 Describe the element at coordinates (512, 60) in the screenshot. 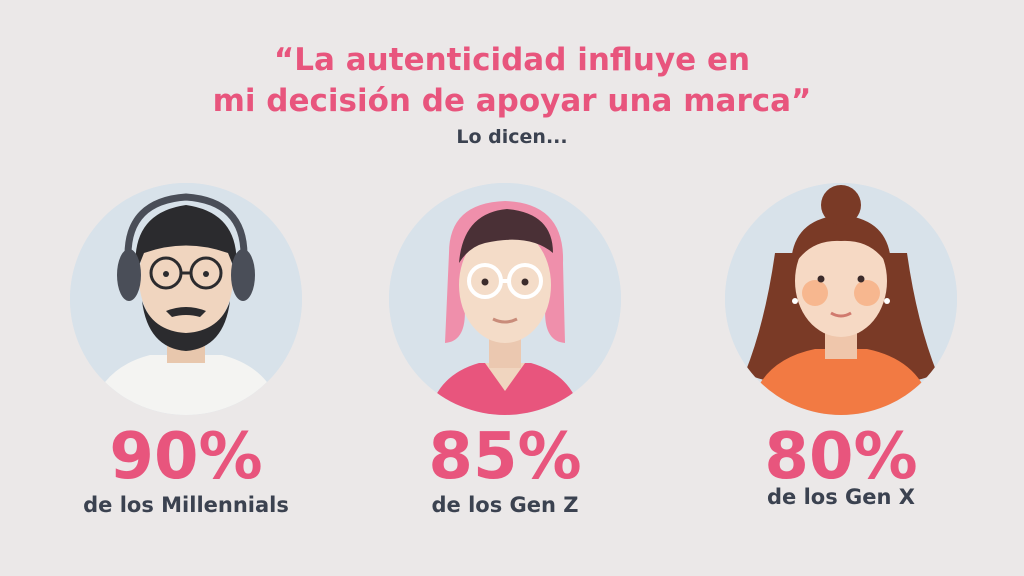

I see `headline-line-1: “La autenticidad influye en` at that location.